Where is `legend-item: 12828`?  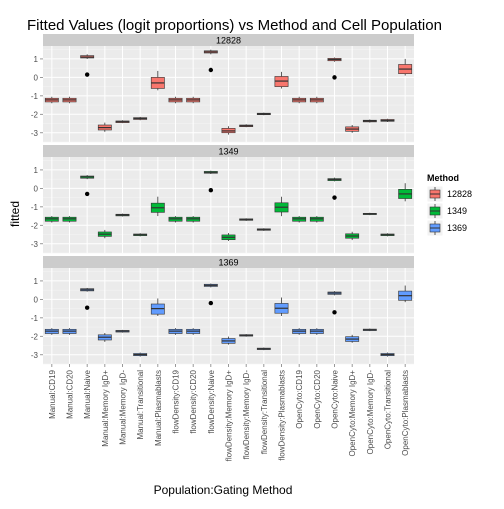 legend-item: 12828 is located at coordinates (449, 194).